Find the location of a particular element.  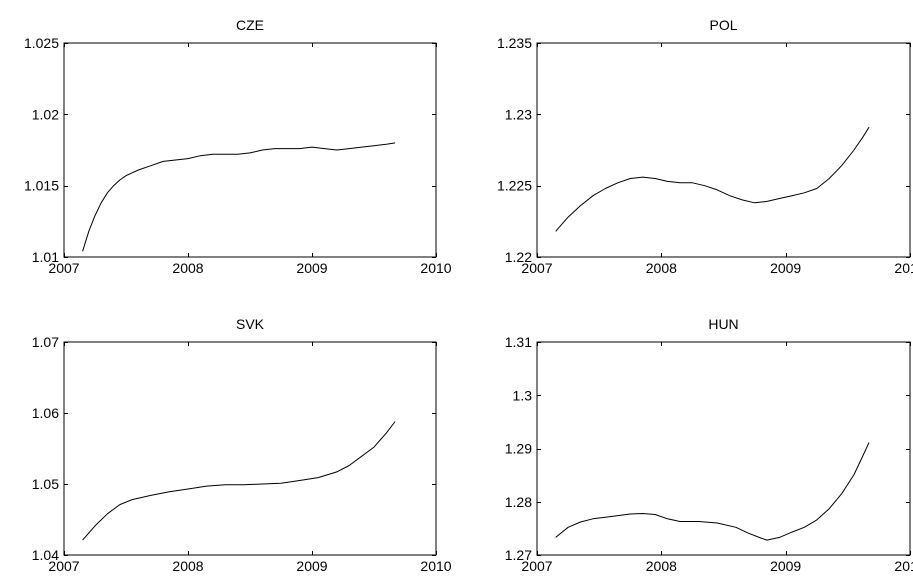

y-tick-label: 1.04 is located at coordinates (45, 555).